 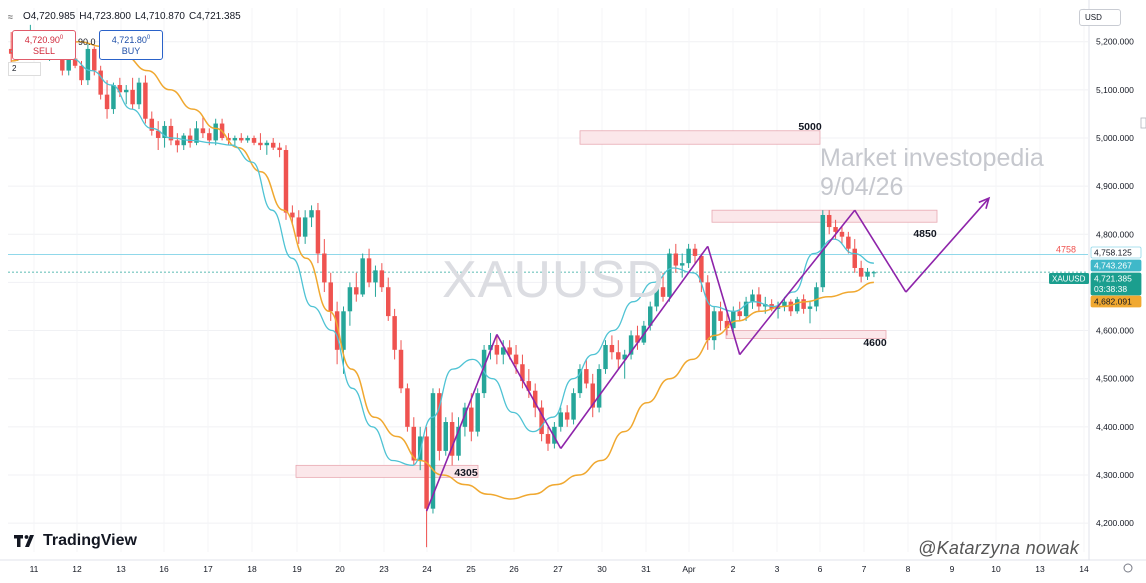 I want to click on symbol-tag, so click(x=1069, y=278).